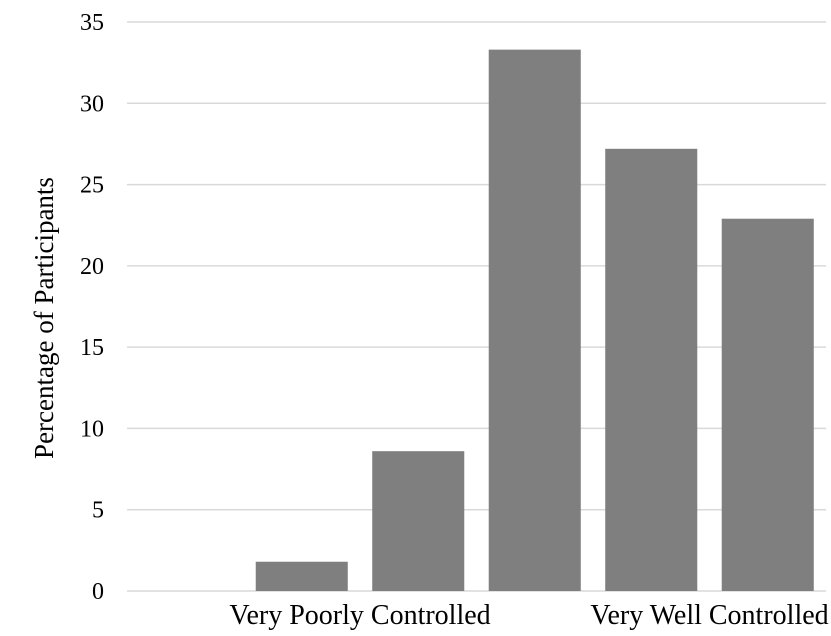 Image resolution: width=831 pixels, height=636 pixels. What do you see at coordinates (709, 615) in the screenshot?
I see `x-label-very-well-controlled: Very Well Controlled` at bounding box center [709, 615].